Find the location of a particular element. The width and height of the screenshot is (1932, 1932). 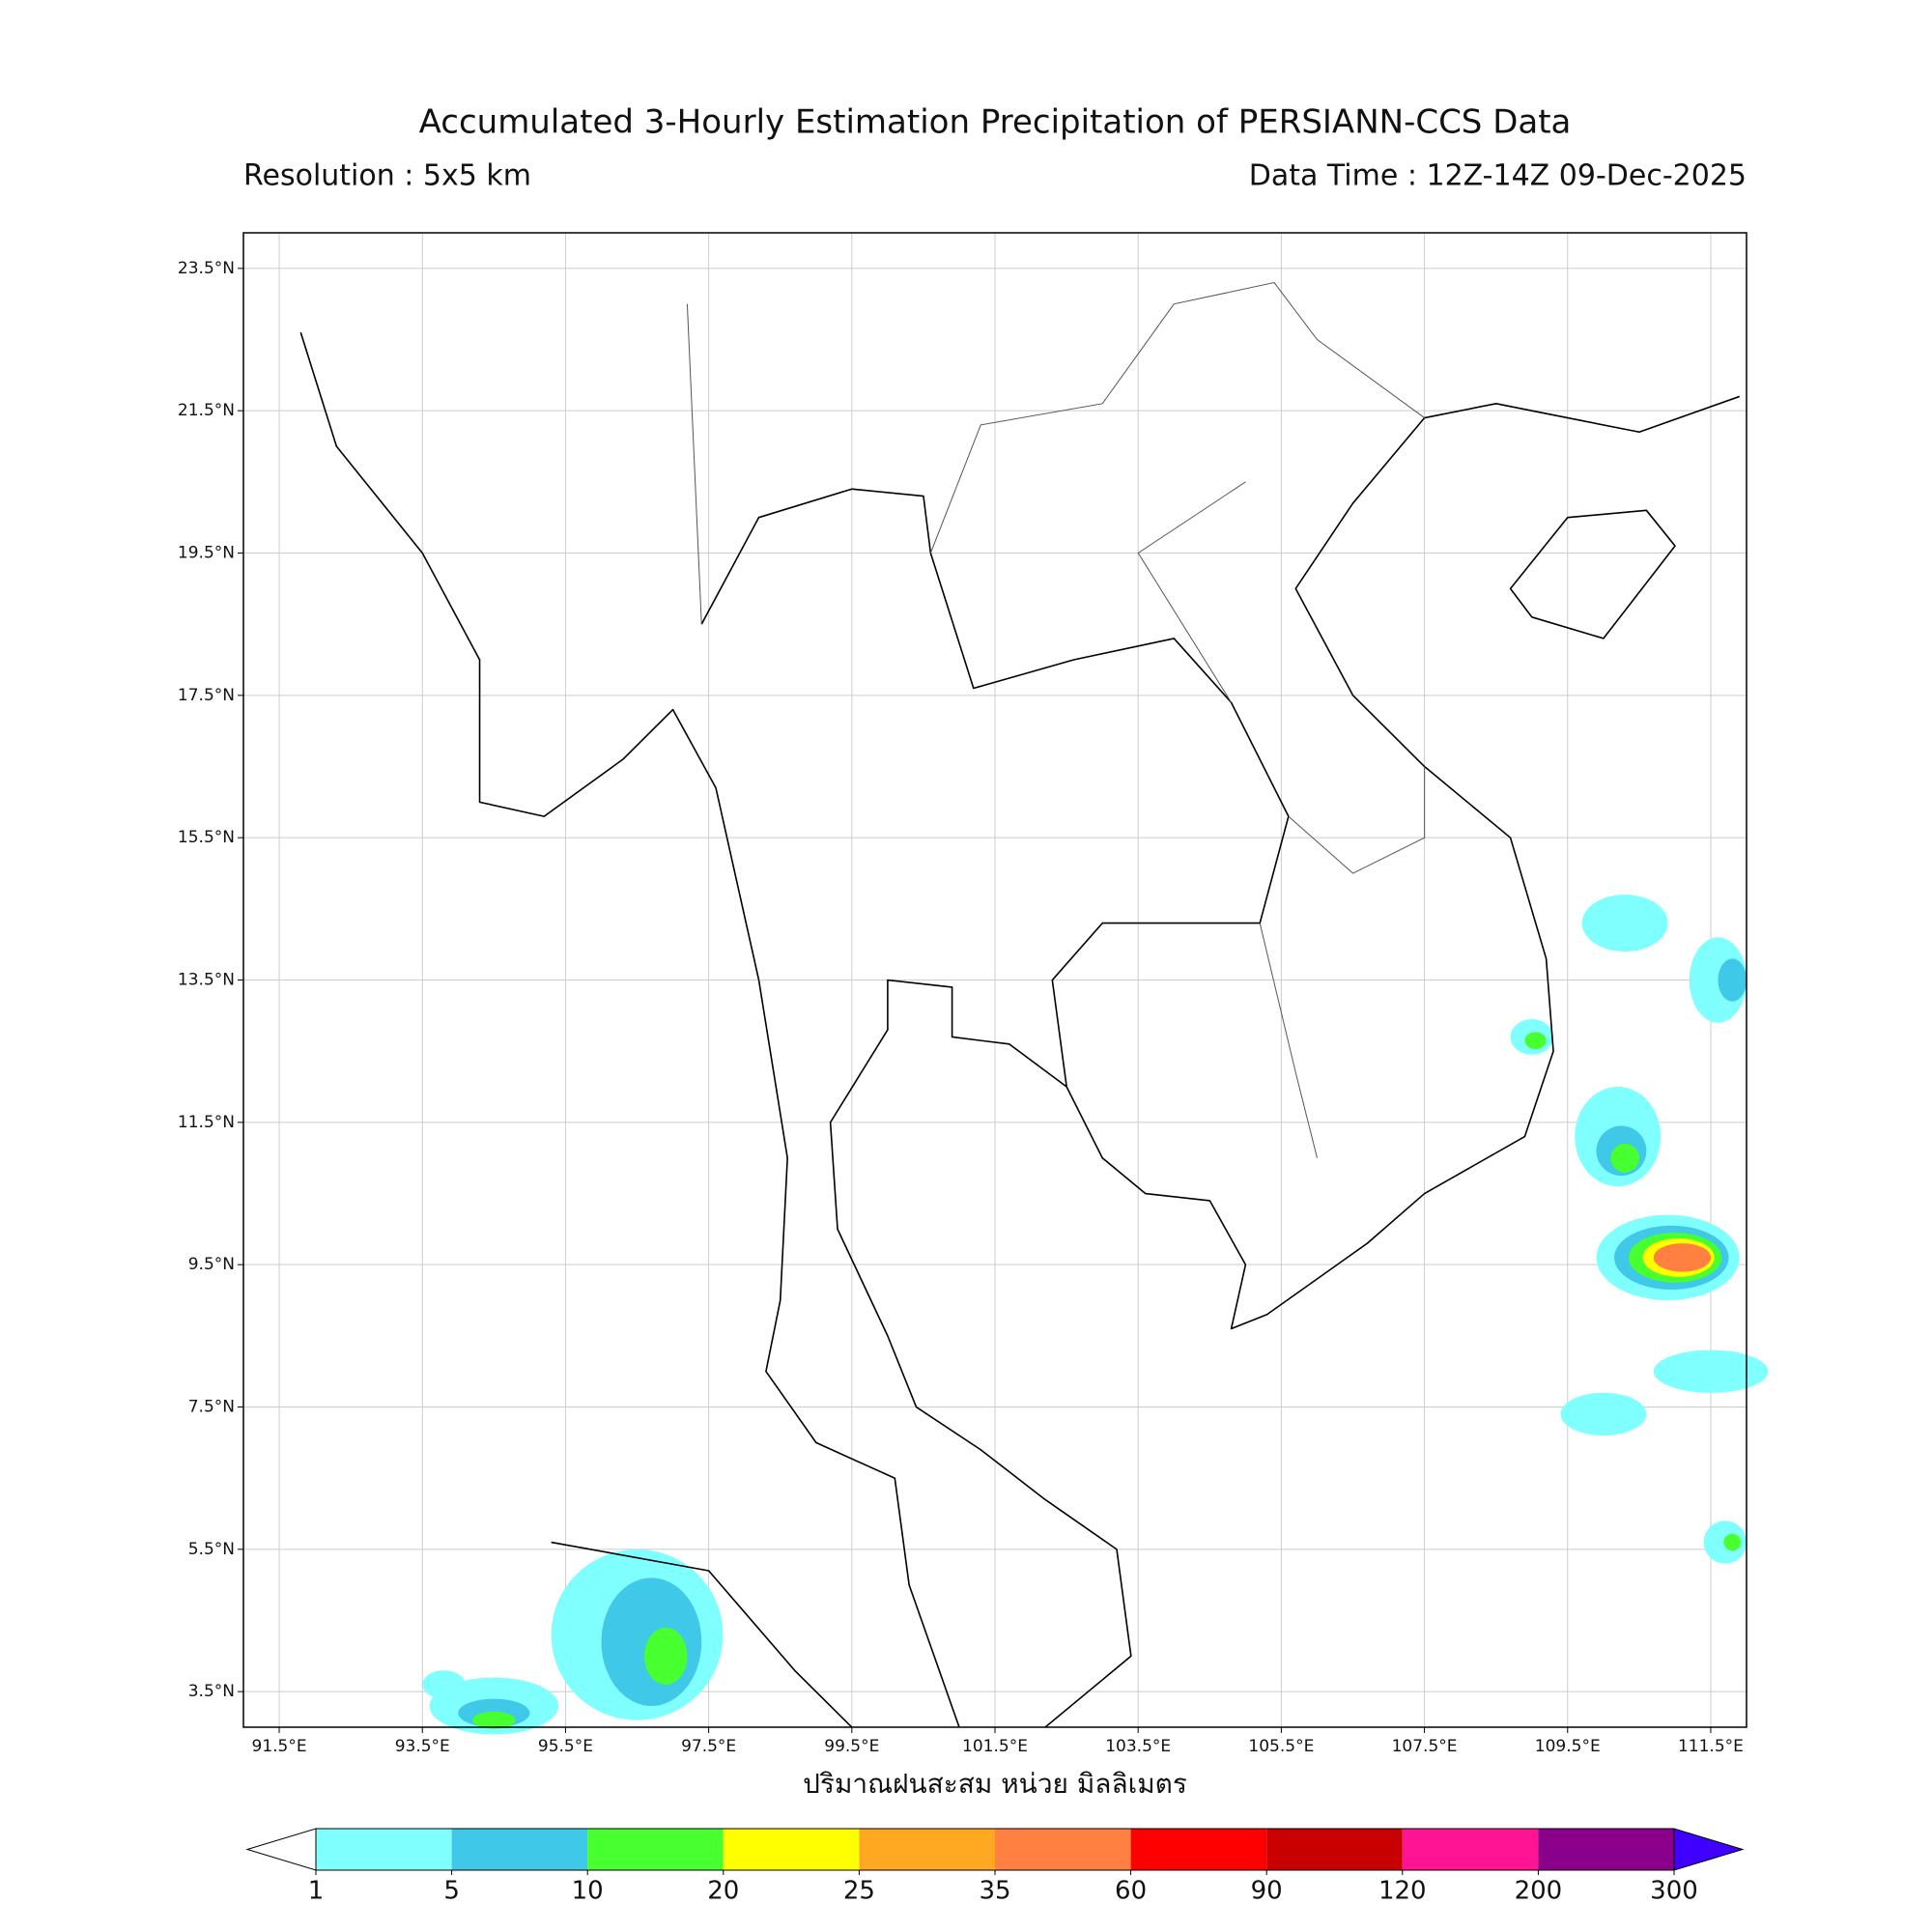

colorbar-under is located at coordinates (281, 1849).